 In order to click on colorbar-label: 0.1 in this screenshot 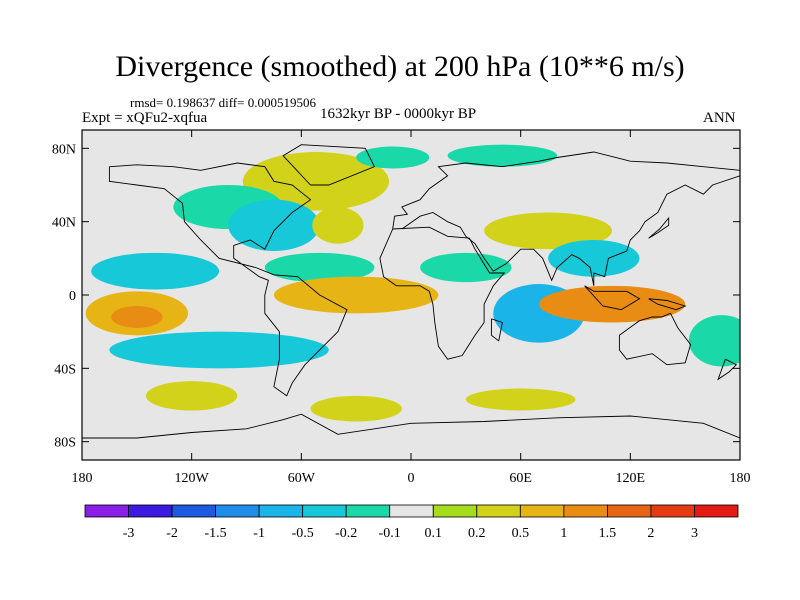, I will do `click(434, 533)`.